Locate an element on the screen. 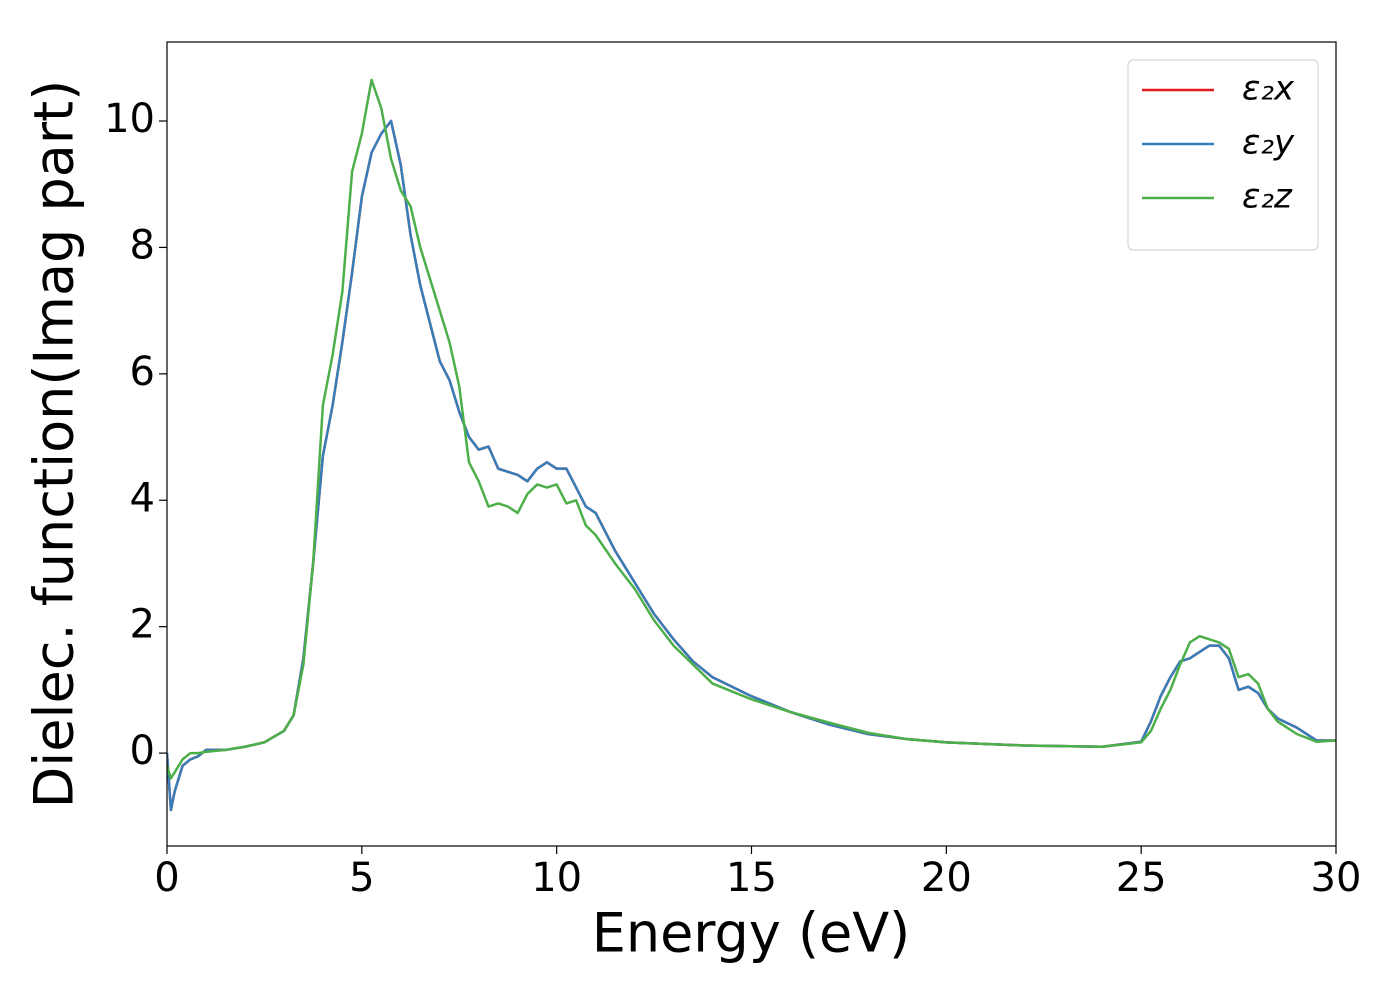 This screenshot has width=1400, height=1000. x-axis-label: Energy (eV) is located at coordinates (751, 933).